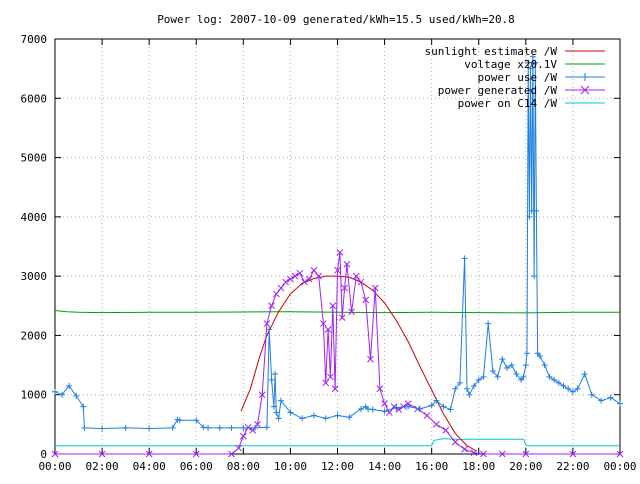 This screenshot has width=640, height=484. What do you see at coordinates (585, 90) in the screenshot?
I see `legend-marker` at bounding box center [585, 90].